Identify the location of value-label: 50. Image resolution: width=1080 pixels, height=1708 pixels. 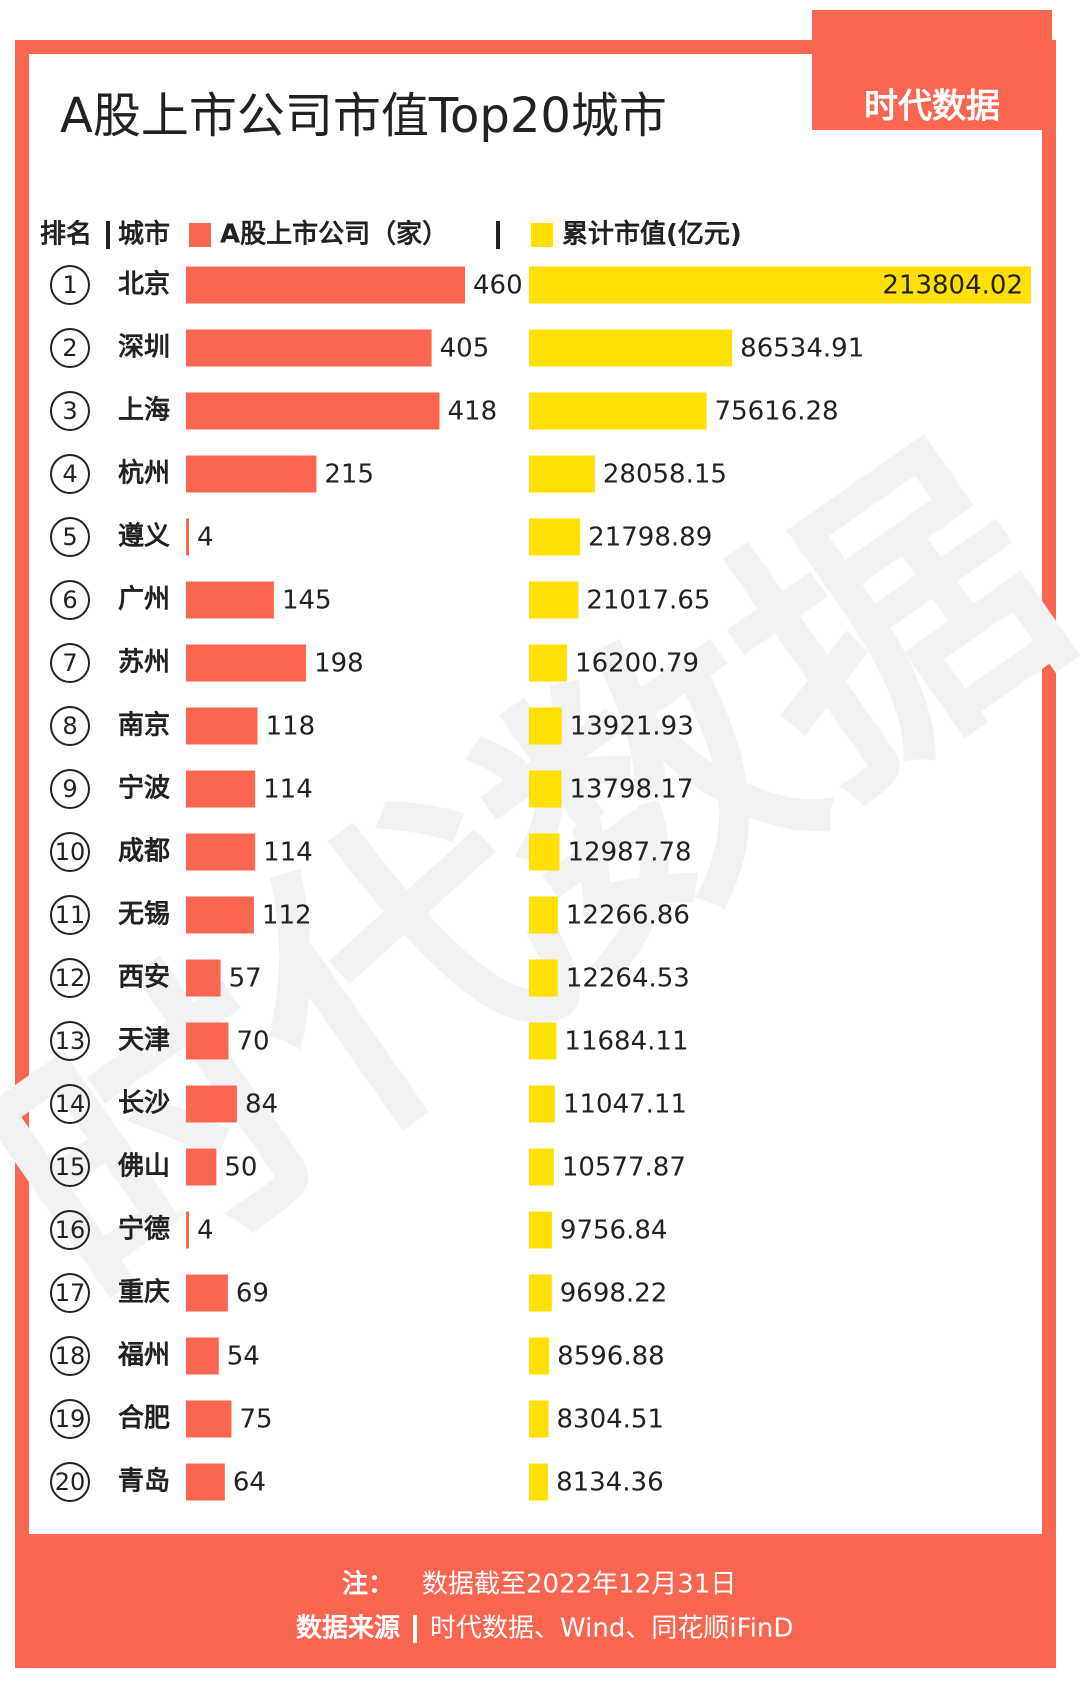
(240, 1168).